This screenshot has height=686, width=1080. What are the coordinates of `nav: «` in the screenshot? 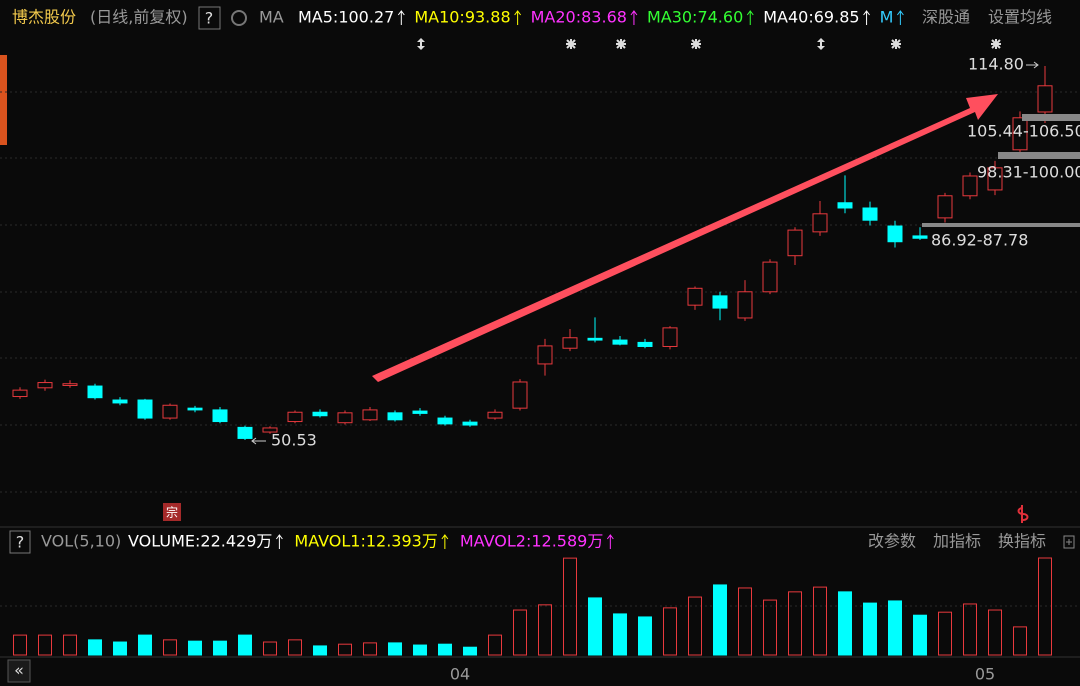 It's located at (19, 670).